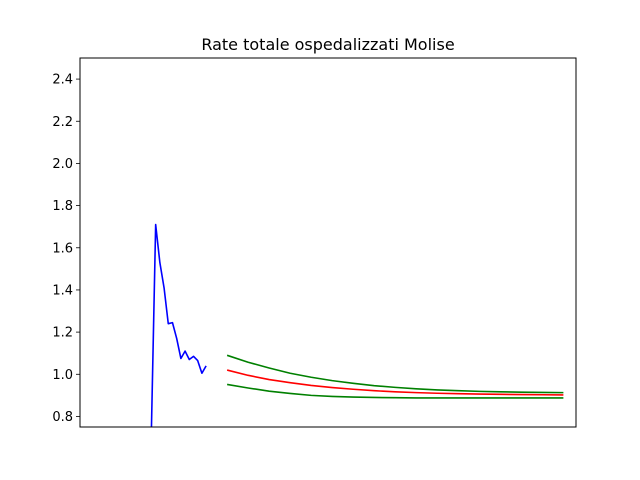  Describe the element at coordinates (62, 417) in the screenshot. I see `y-tick-label: 0.8` at that location.